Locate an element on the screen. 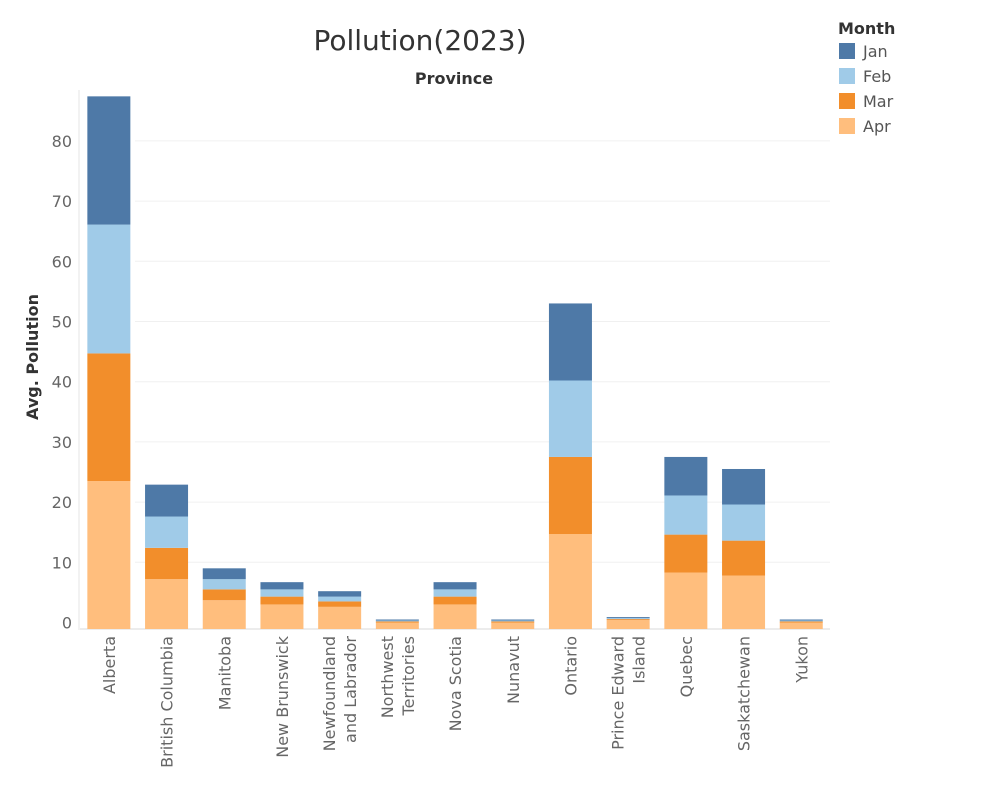  legend-title: Month is located at coordinates (866, 28).